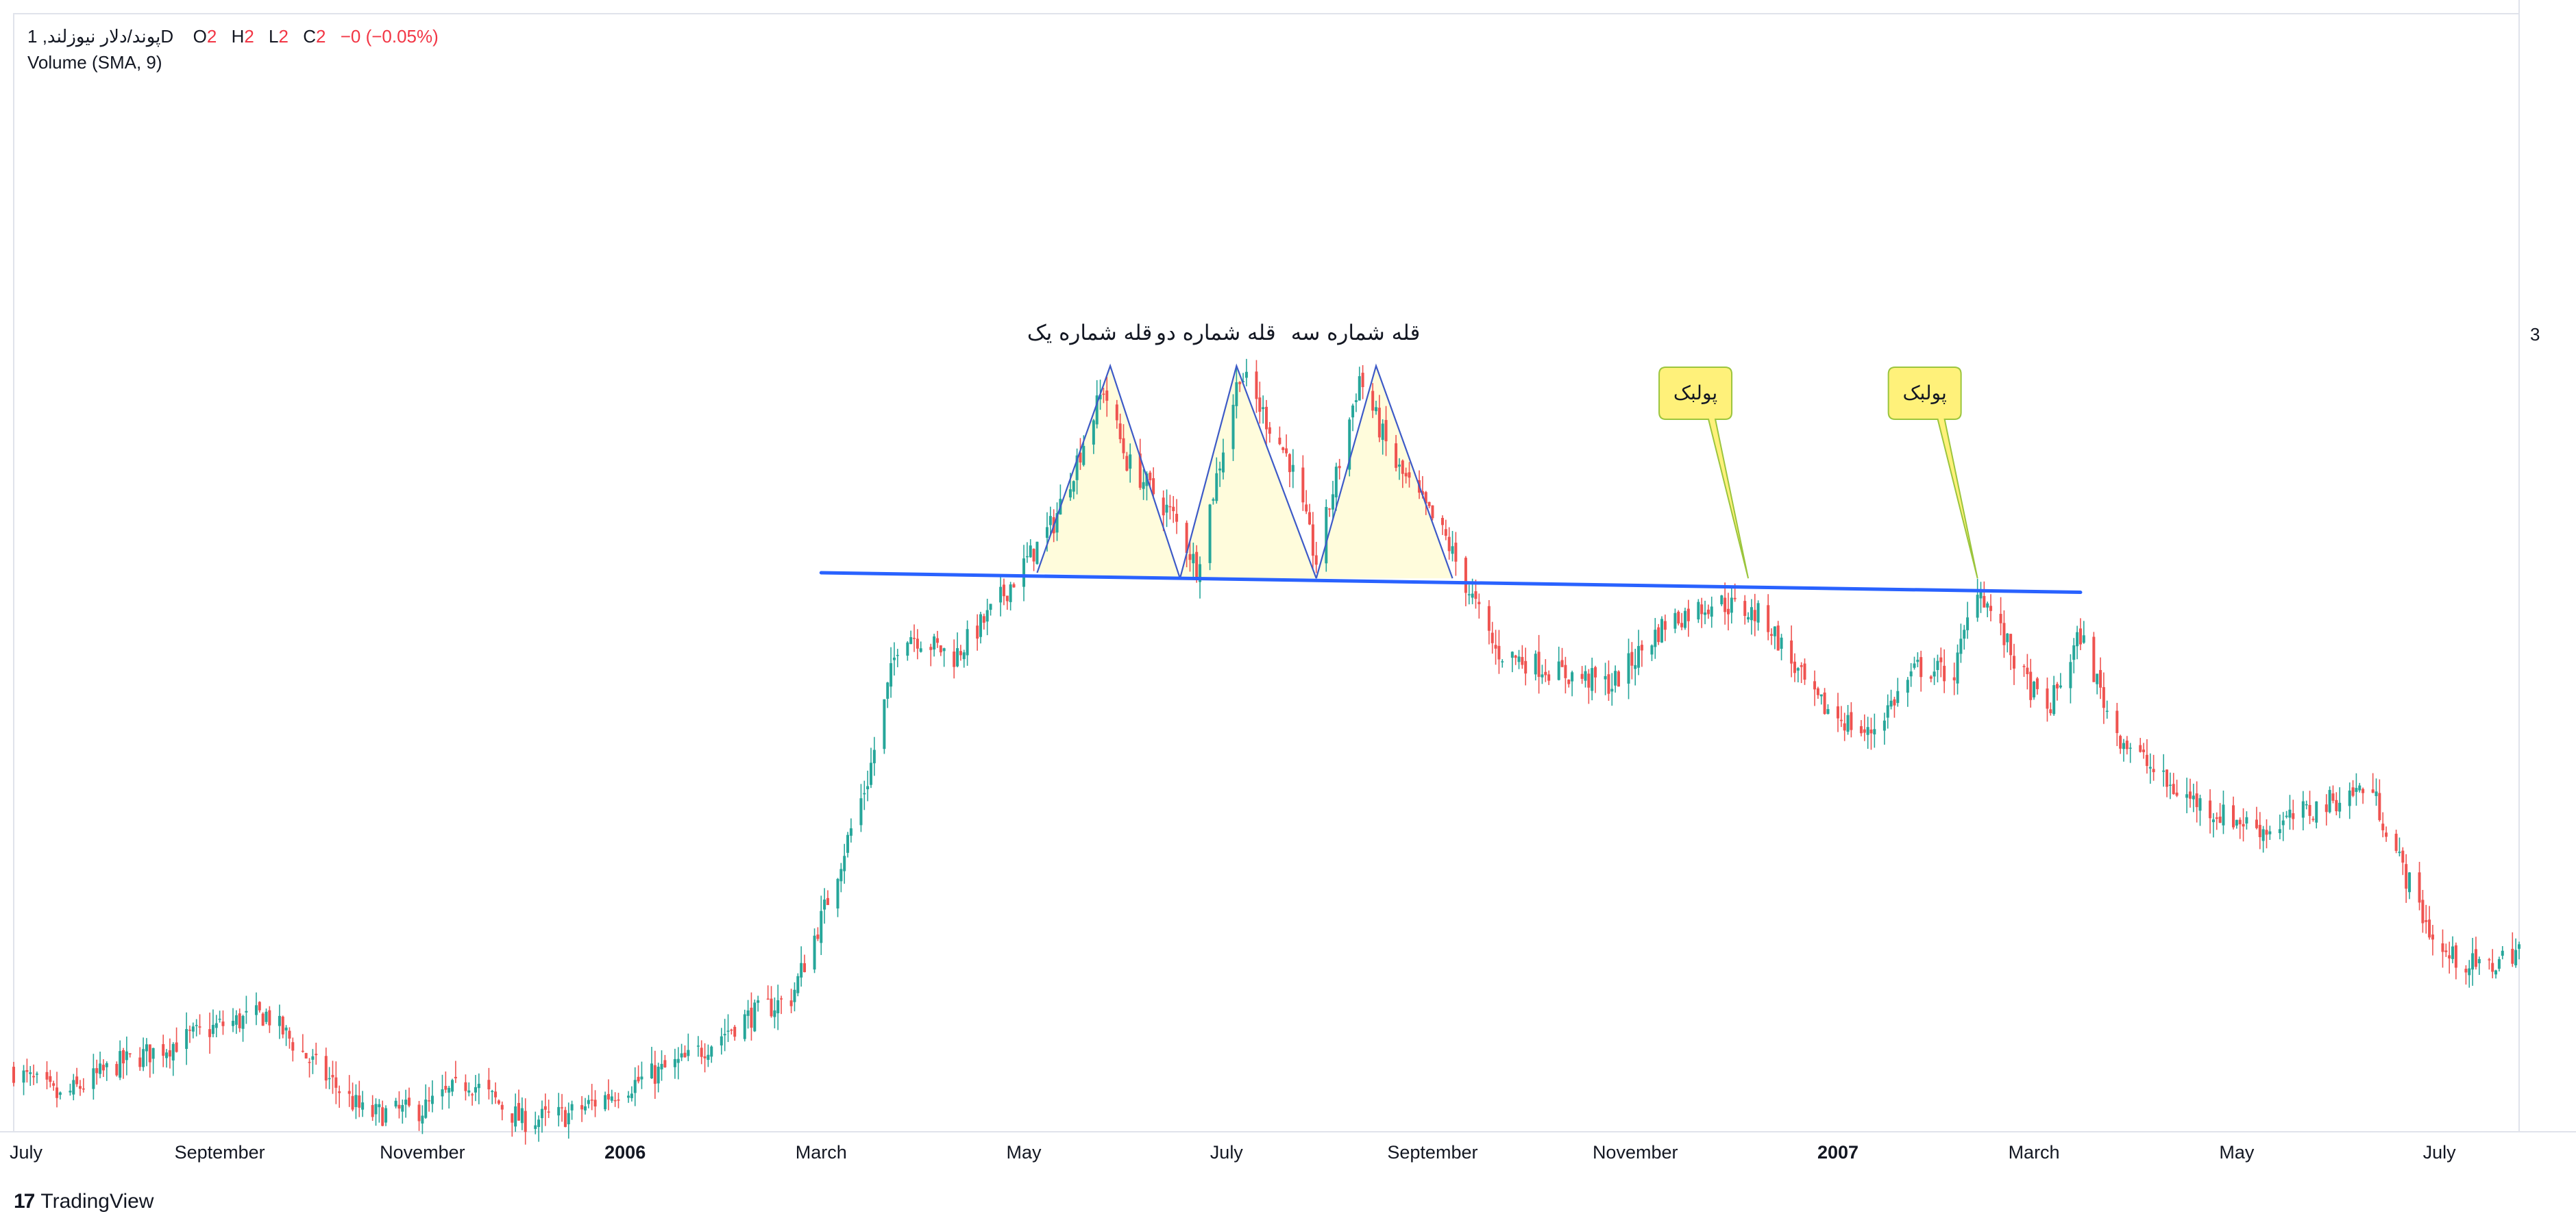  I want to click on volume-indicator-label: Volume (SMA, 9), so click(95, 62).